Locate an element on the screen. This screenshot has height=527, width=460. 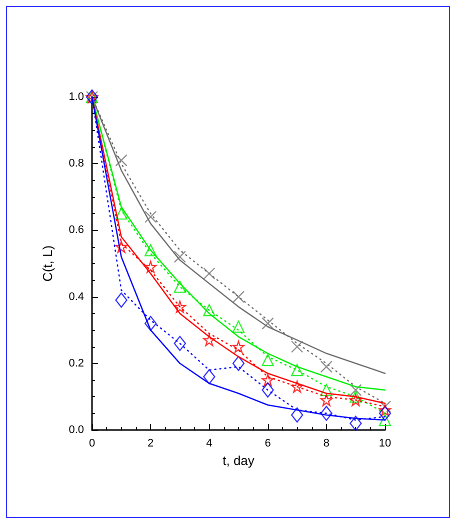
x-tick-label: 8 is located at coordinates (326, 444).